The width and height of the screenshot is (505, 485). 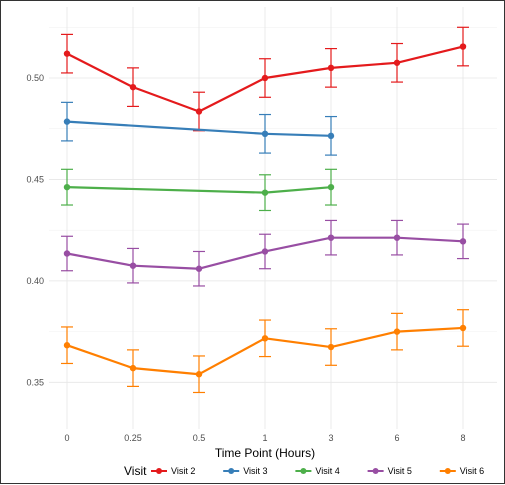 I want to click on y-tick-label: 0.40, so click(x=35, y=281).